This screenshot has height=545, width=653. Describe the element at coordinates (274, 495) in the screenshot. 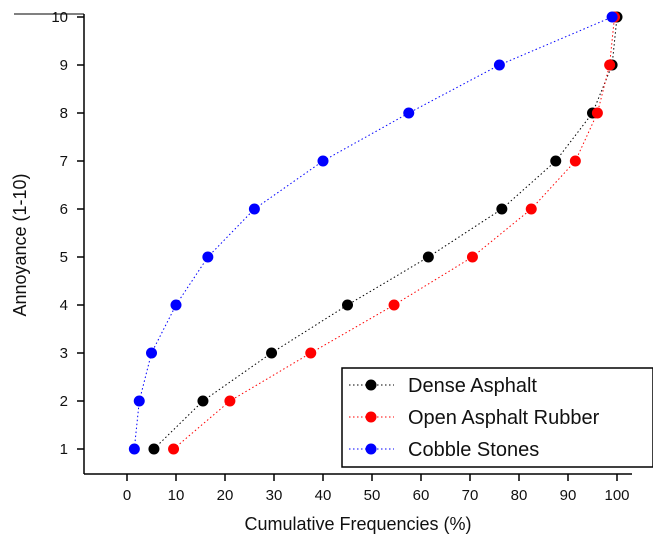

I see `x-tick-label: 30` at that location.